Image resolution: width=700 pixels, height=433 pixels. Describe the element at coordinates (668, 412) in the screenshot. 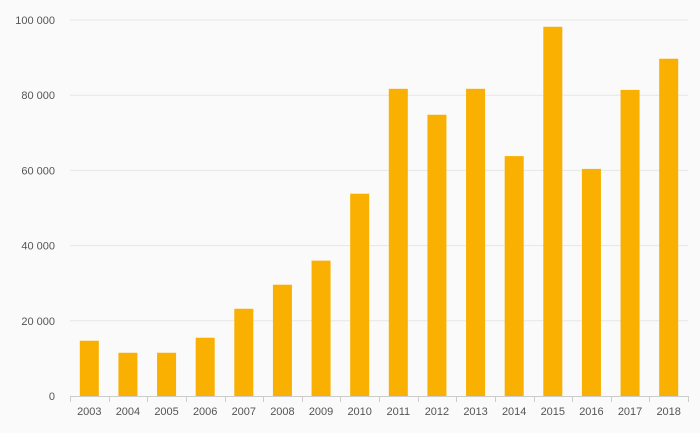

I see `x-tick-label: 2018` at that location.